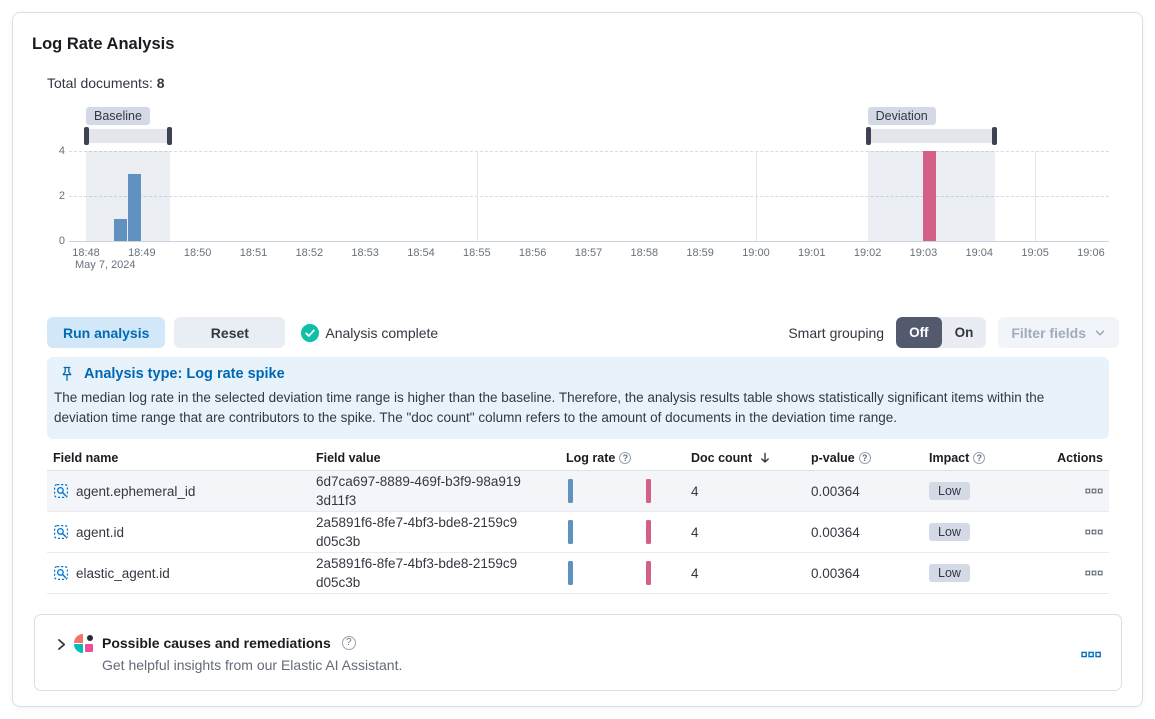 The width and height of the screenshot is (1155, 719). I want to click on field-name: agent.ephemeral_id, so click(136, 491).